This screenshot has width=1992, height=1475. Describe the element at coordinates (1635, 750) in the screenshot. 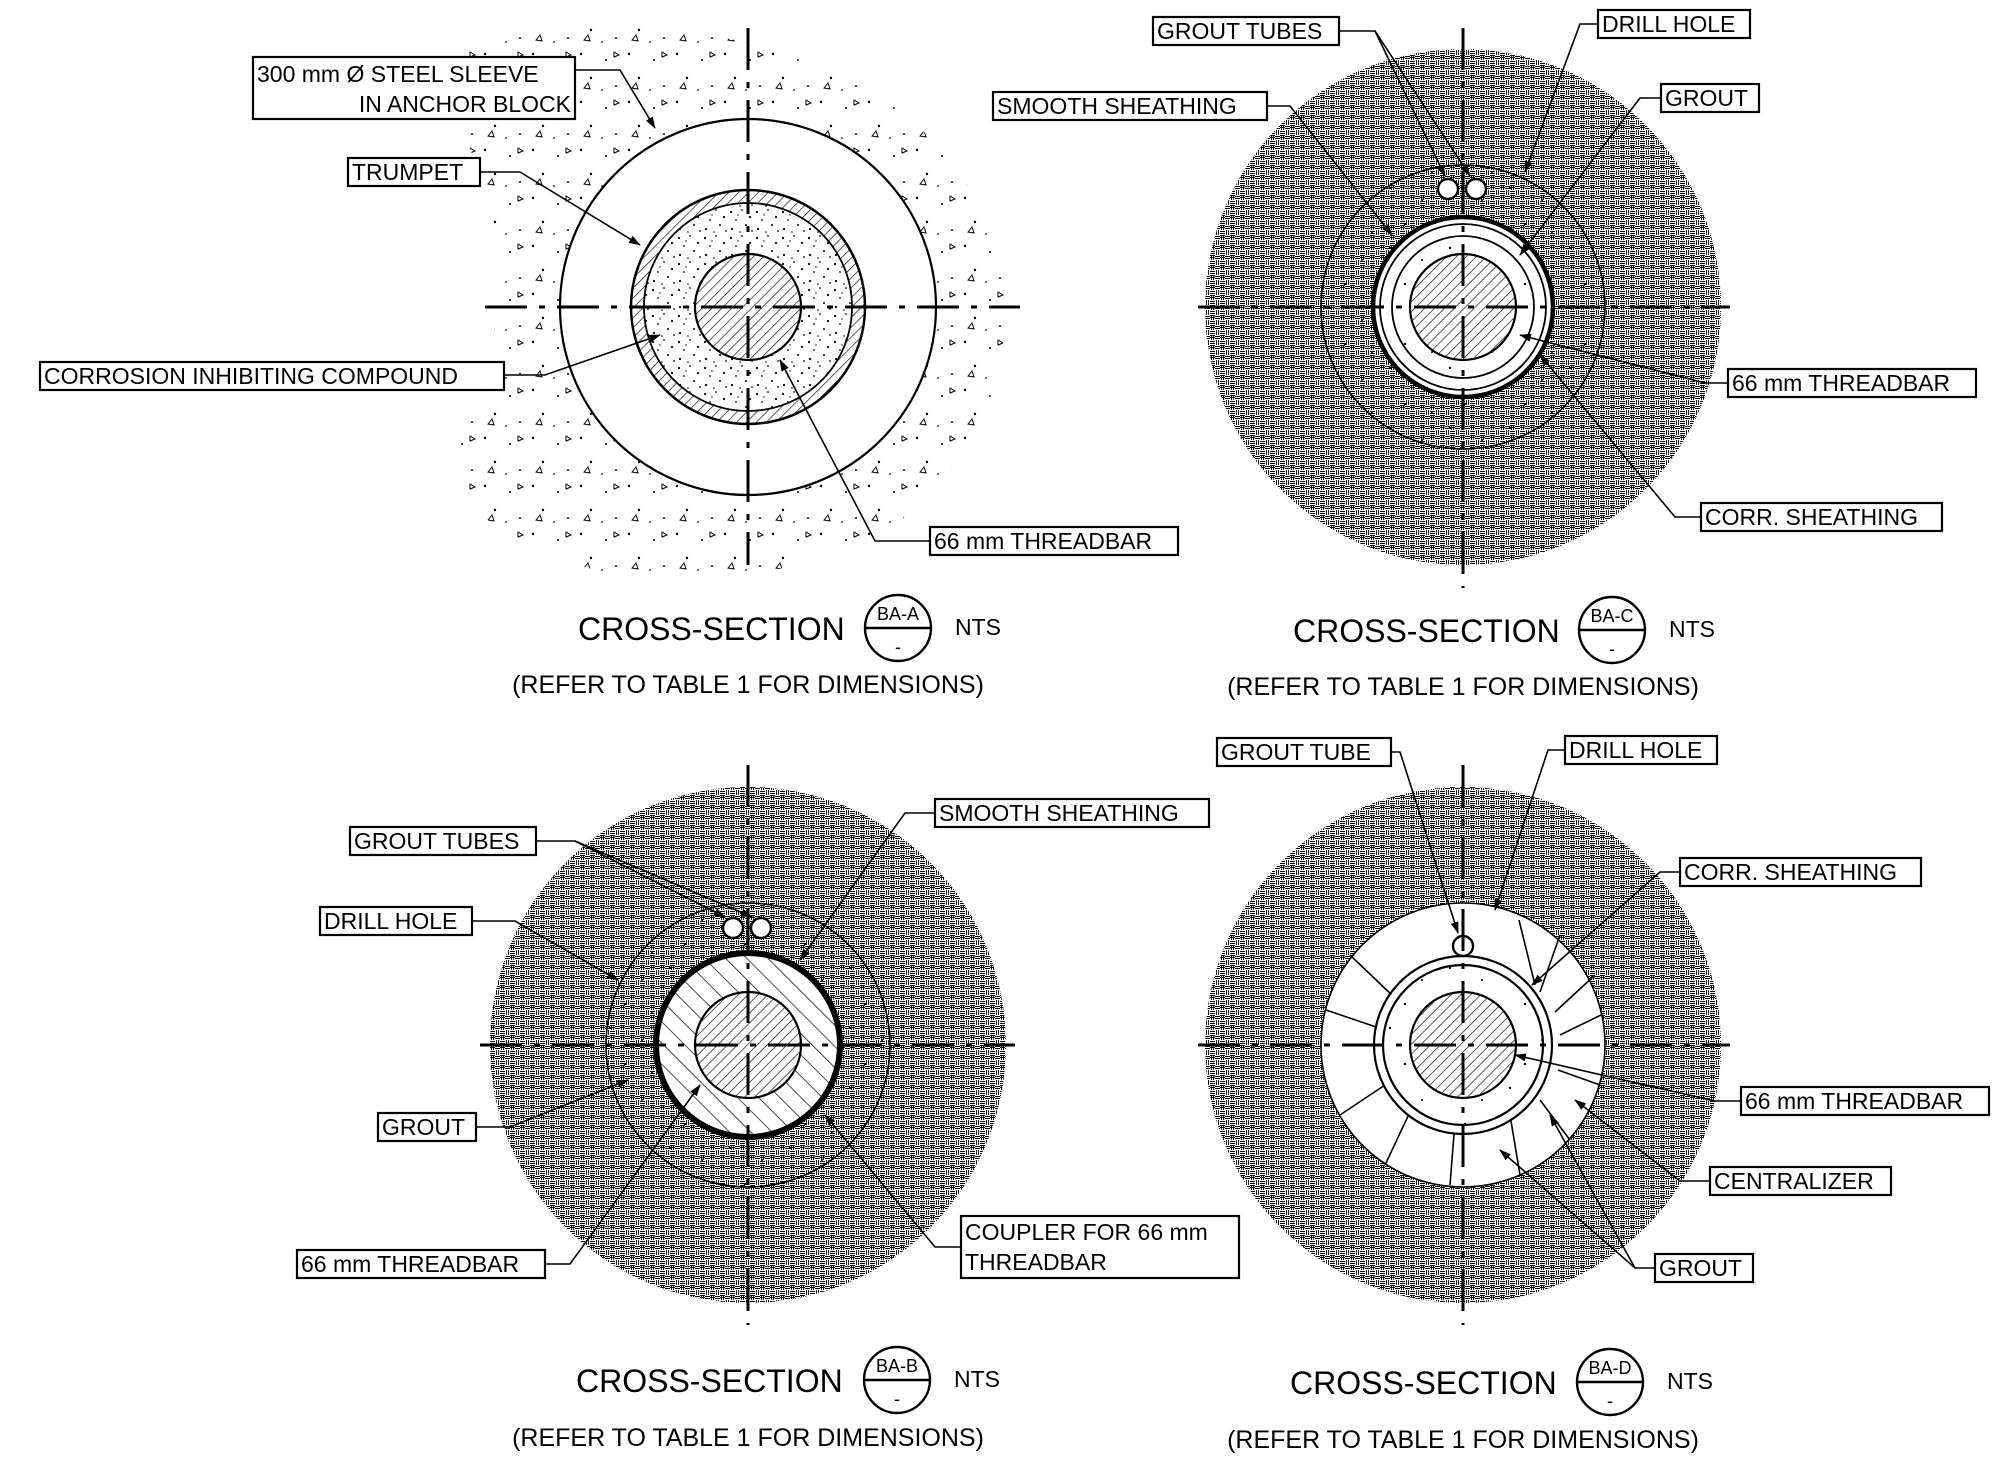

I see `label-drill-hole-d: DRILL HOLE` at that location.